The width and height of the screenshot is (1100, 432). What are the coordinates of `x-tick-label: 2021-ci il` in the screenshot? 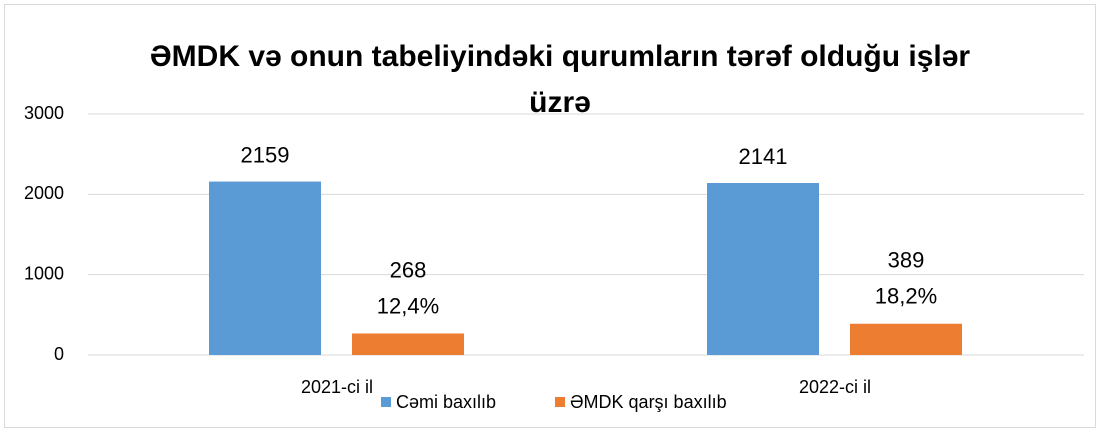 It's located at (337, 387).